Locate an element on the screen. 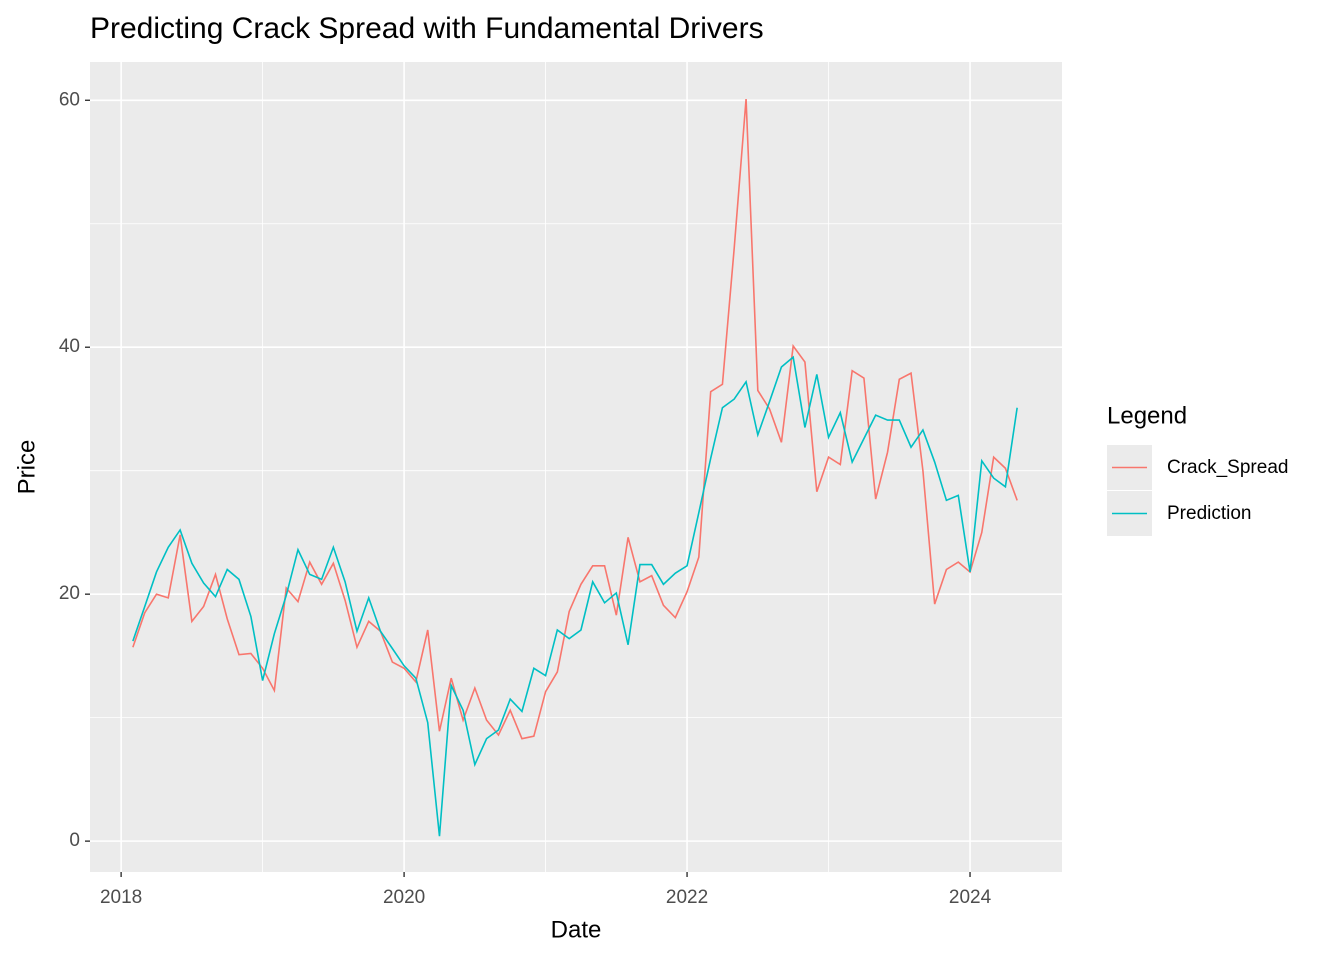 Image resolution: width=1344 pixels, height=960 pixels. y-axis-label: Price is located at coordinates (26, 467).